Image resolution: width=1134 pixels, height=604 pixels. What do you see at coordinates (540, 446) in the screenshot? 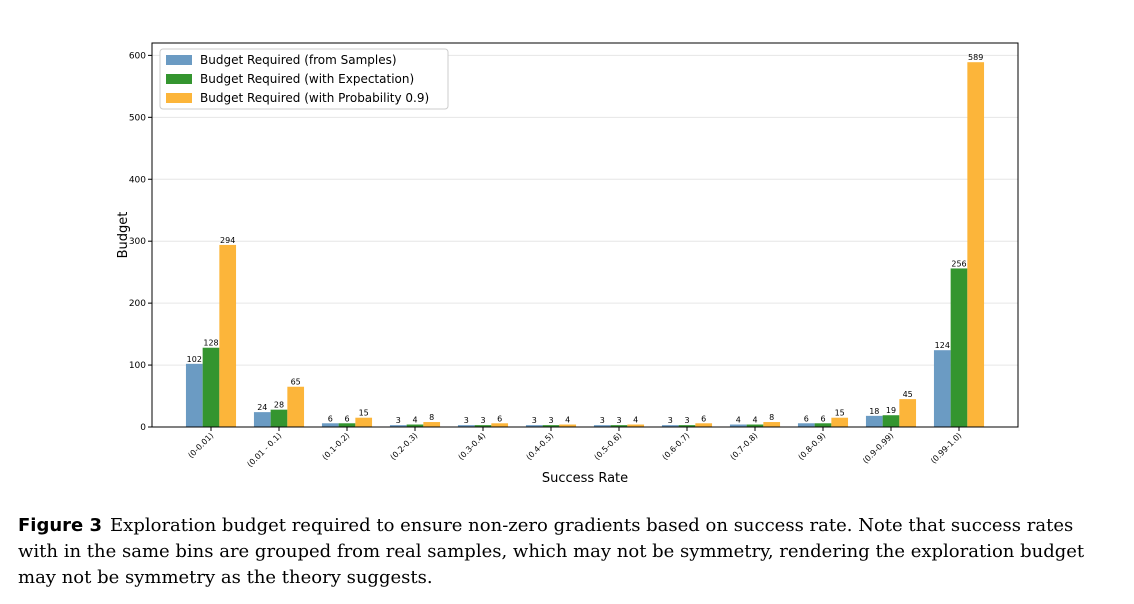
I see `x-tick-label: (0.4-0.5)` at bounding box center [540, 446].